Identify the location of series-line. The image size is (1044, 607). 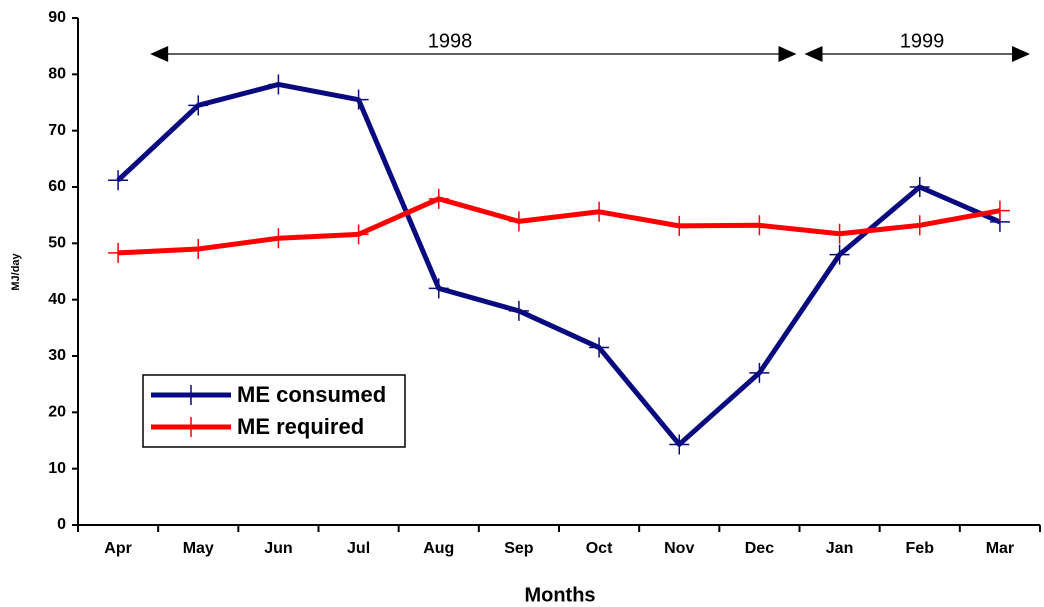
(559, 226).